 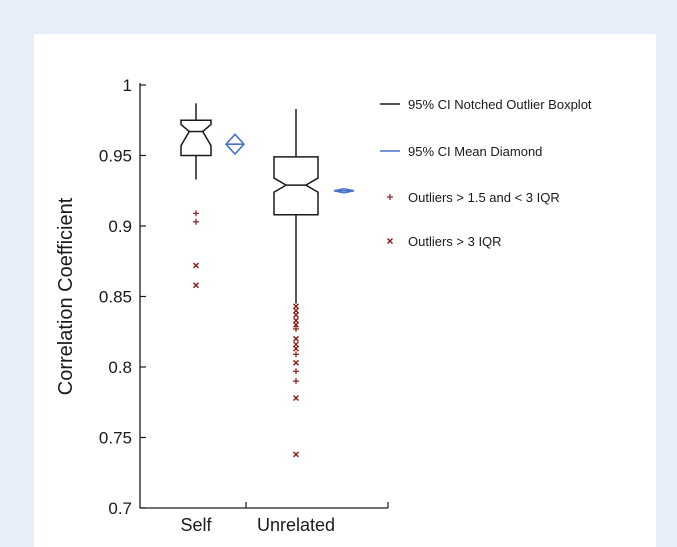 What do you see at coordinates (296, 525) in the screenshot?
I see `x-category-label: Unrelated` at bounding box center [296, 525].